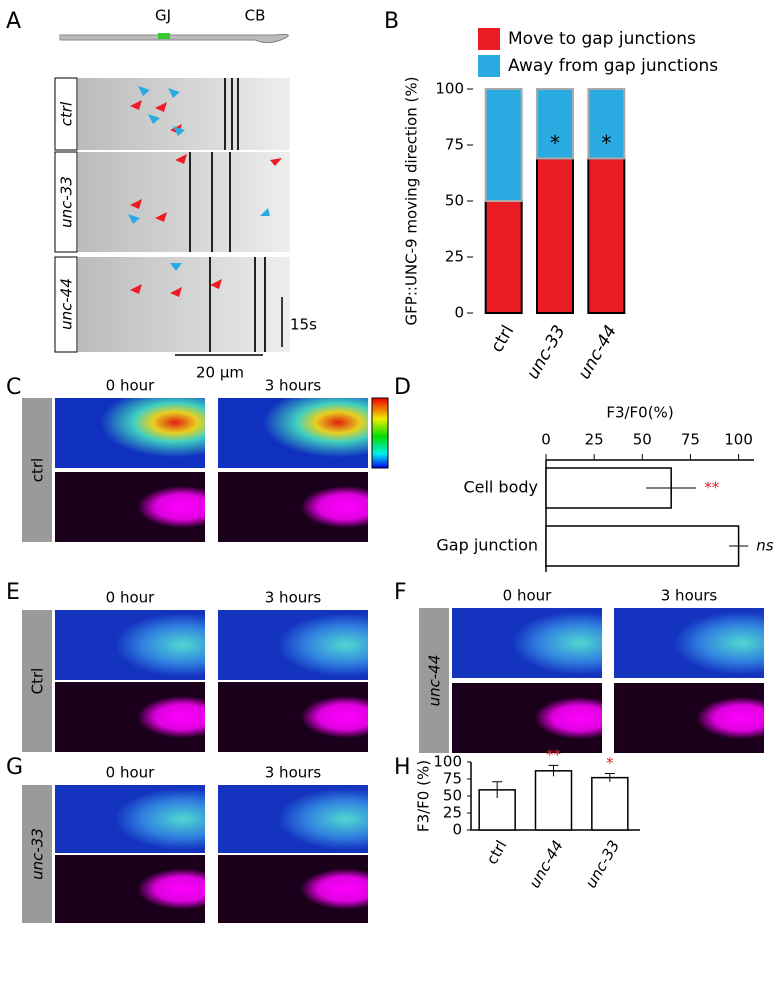 The height and width of the screenshot is (988, 784). I want to click on color-scale, so click(380, 433).